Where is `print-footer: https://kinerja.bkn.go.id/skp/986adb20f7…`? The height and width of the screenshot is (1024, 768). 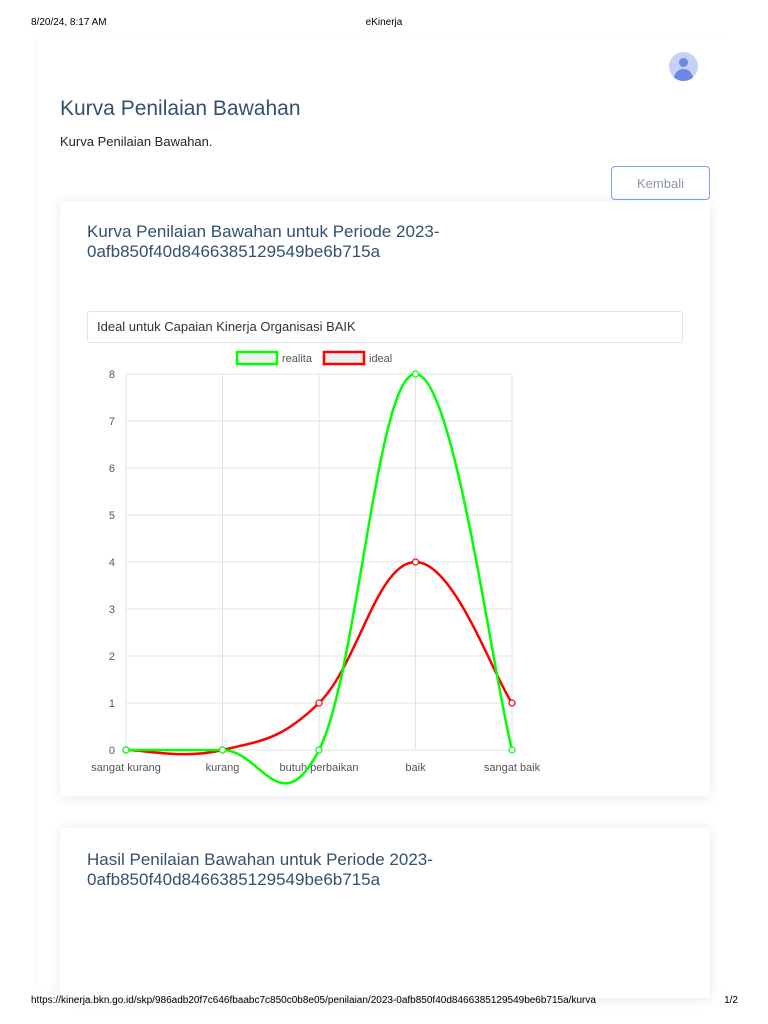
print-footer: https://kinerja.bkn.go.id/skp/986adb20f7… is located at coordinates (384, 1002).